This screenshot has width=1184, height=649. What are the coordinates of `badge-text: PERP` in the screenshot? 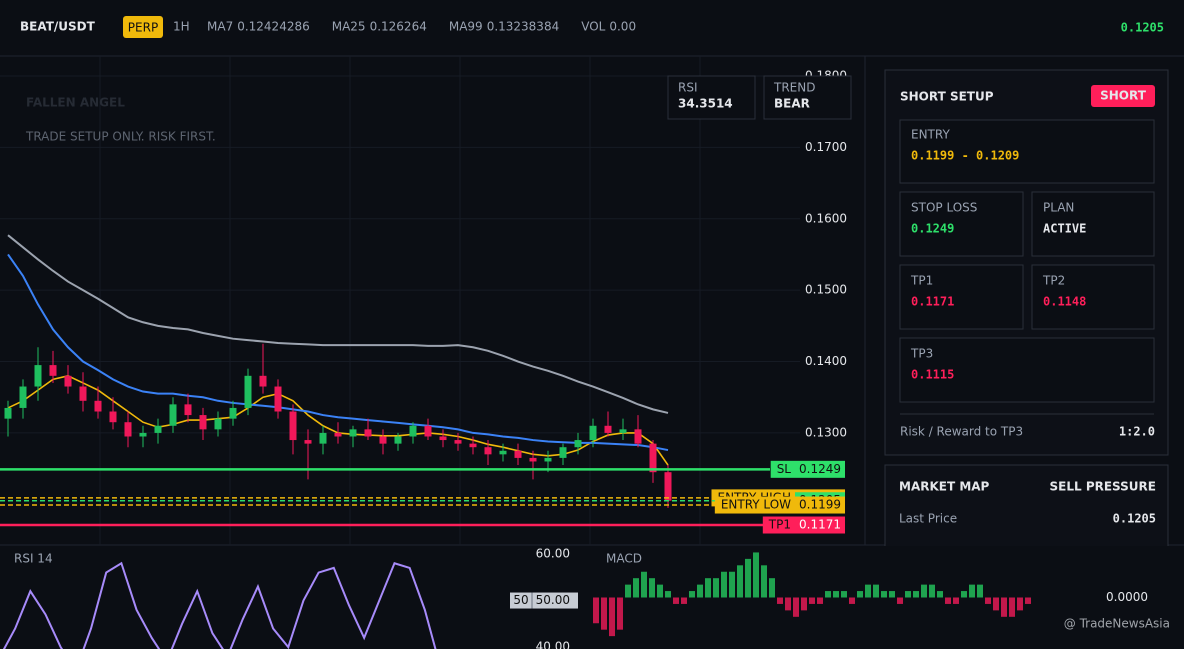 It's located at (143, 28).